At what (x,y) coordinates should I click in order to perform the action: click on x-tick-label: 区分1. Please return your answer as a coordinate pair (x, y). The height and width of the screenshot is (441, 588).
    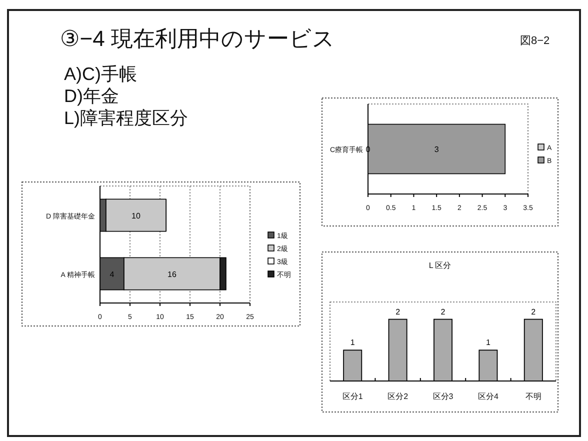
    Looking at the image, I should click on (353, 396).